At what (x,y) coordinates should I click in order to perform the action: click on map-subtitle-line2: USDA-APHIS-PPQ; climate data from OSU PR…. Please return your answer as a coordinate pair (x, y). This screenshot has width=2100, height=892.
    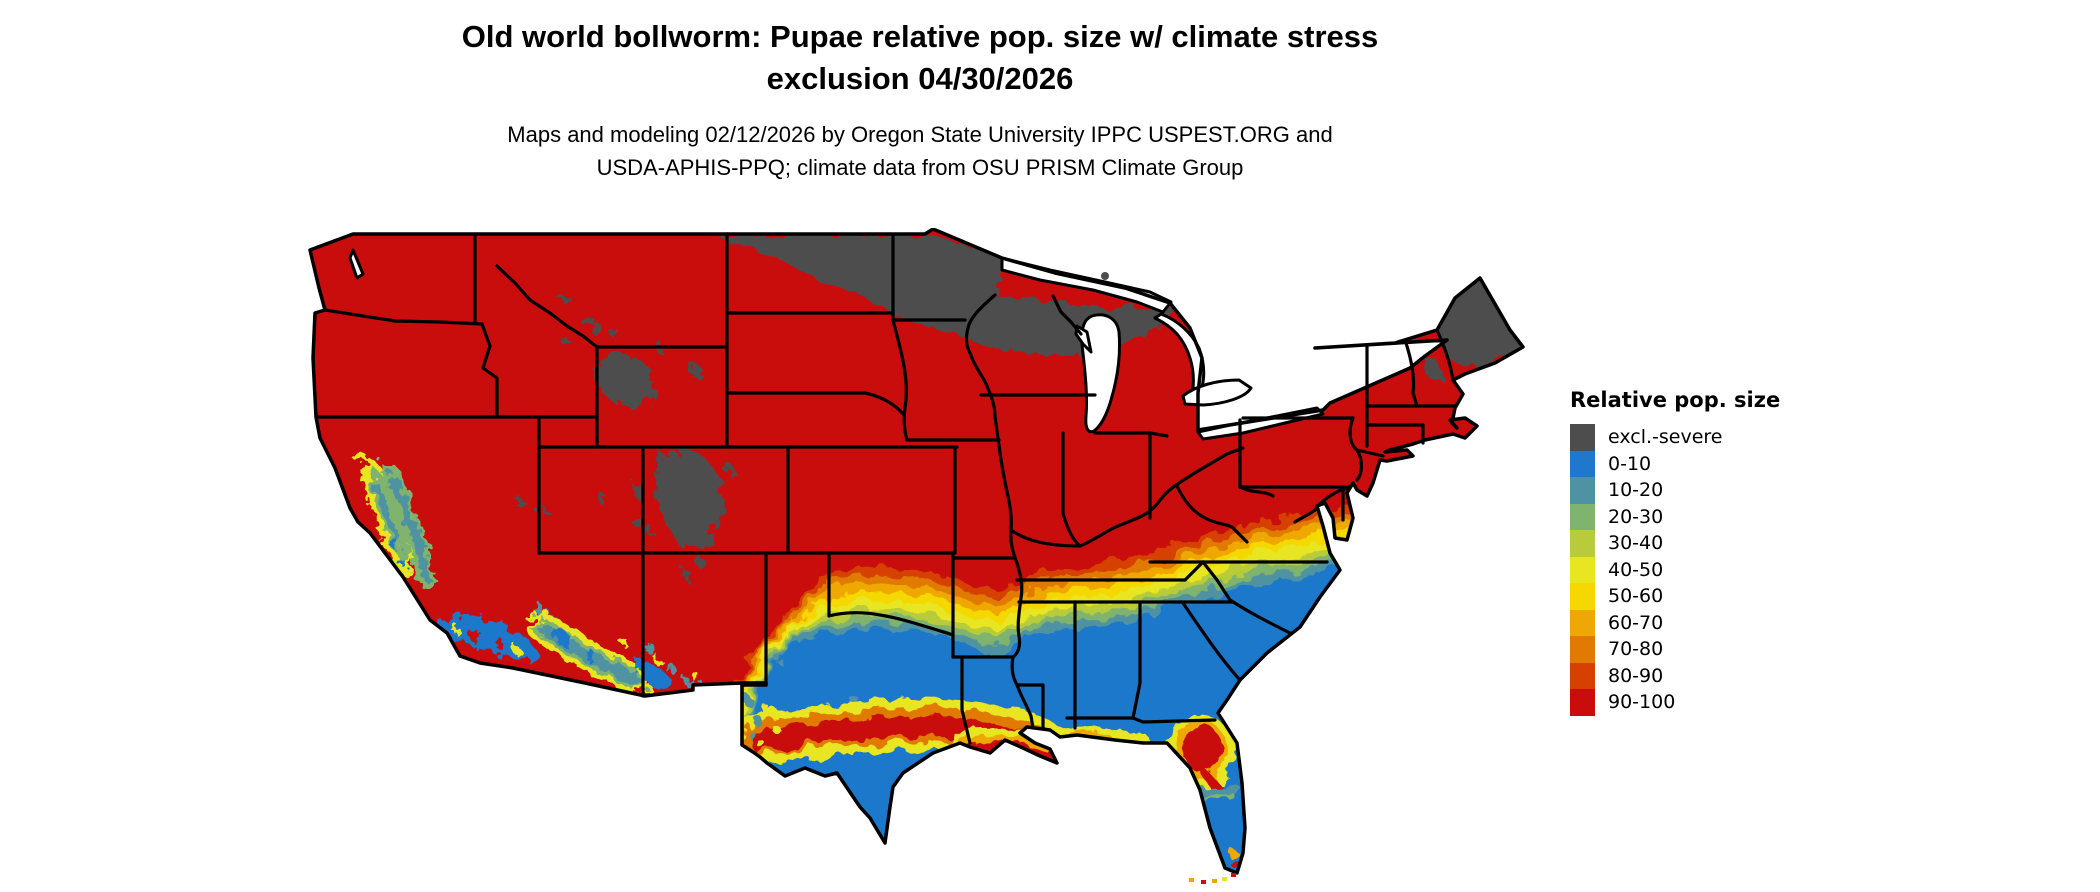
    Looking at the image, I should click on (920, 167).